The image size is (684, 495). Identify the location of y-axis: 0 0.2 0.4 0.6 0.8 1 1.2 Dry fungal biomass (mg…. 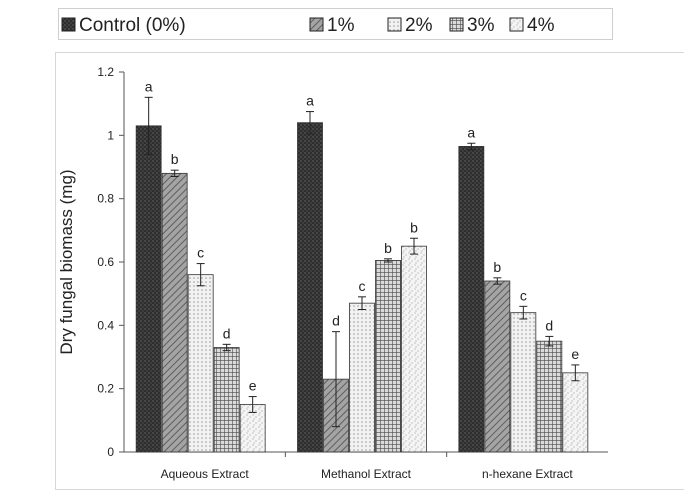
(91, 262).